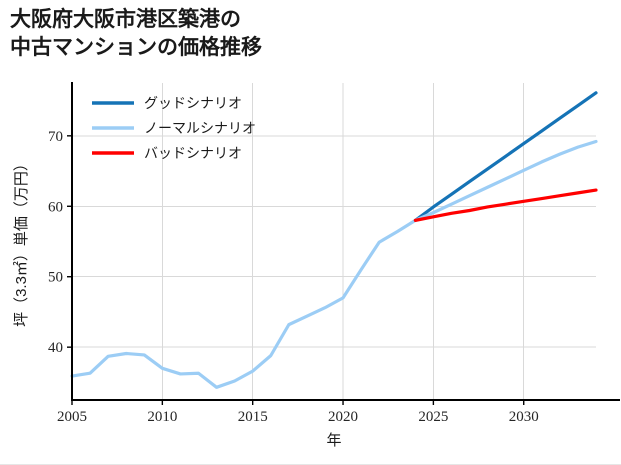  Describe the element at coordinates (55, 207) in the screenshot. I see `y-axis-tick-label: 60` at that location.